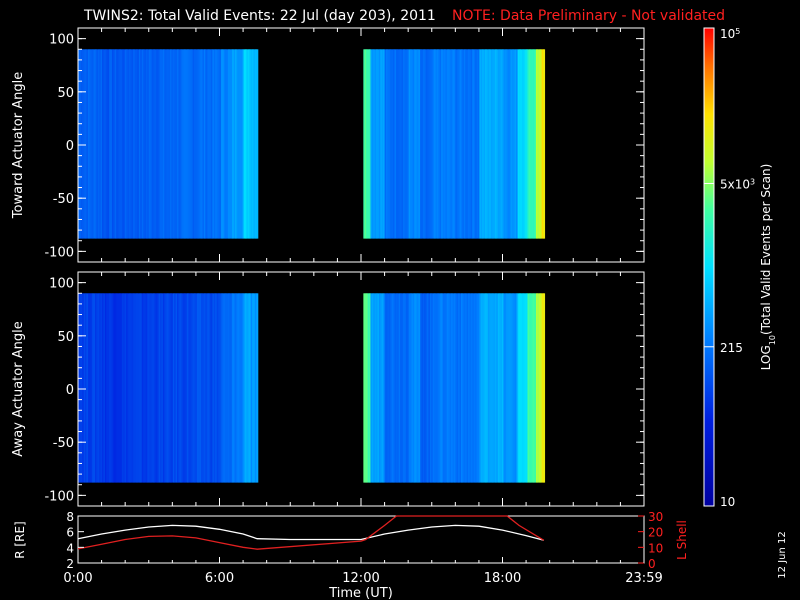 The width and height of the screenshot is (800, 600). What do you see at coordinates (655, 548) in the screenshot?
I see `ytick-label: 10` at bounding box center [655, 548].